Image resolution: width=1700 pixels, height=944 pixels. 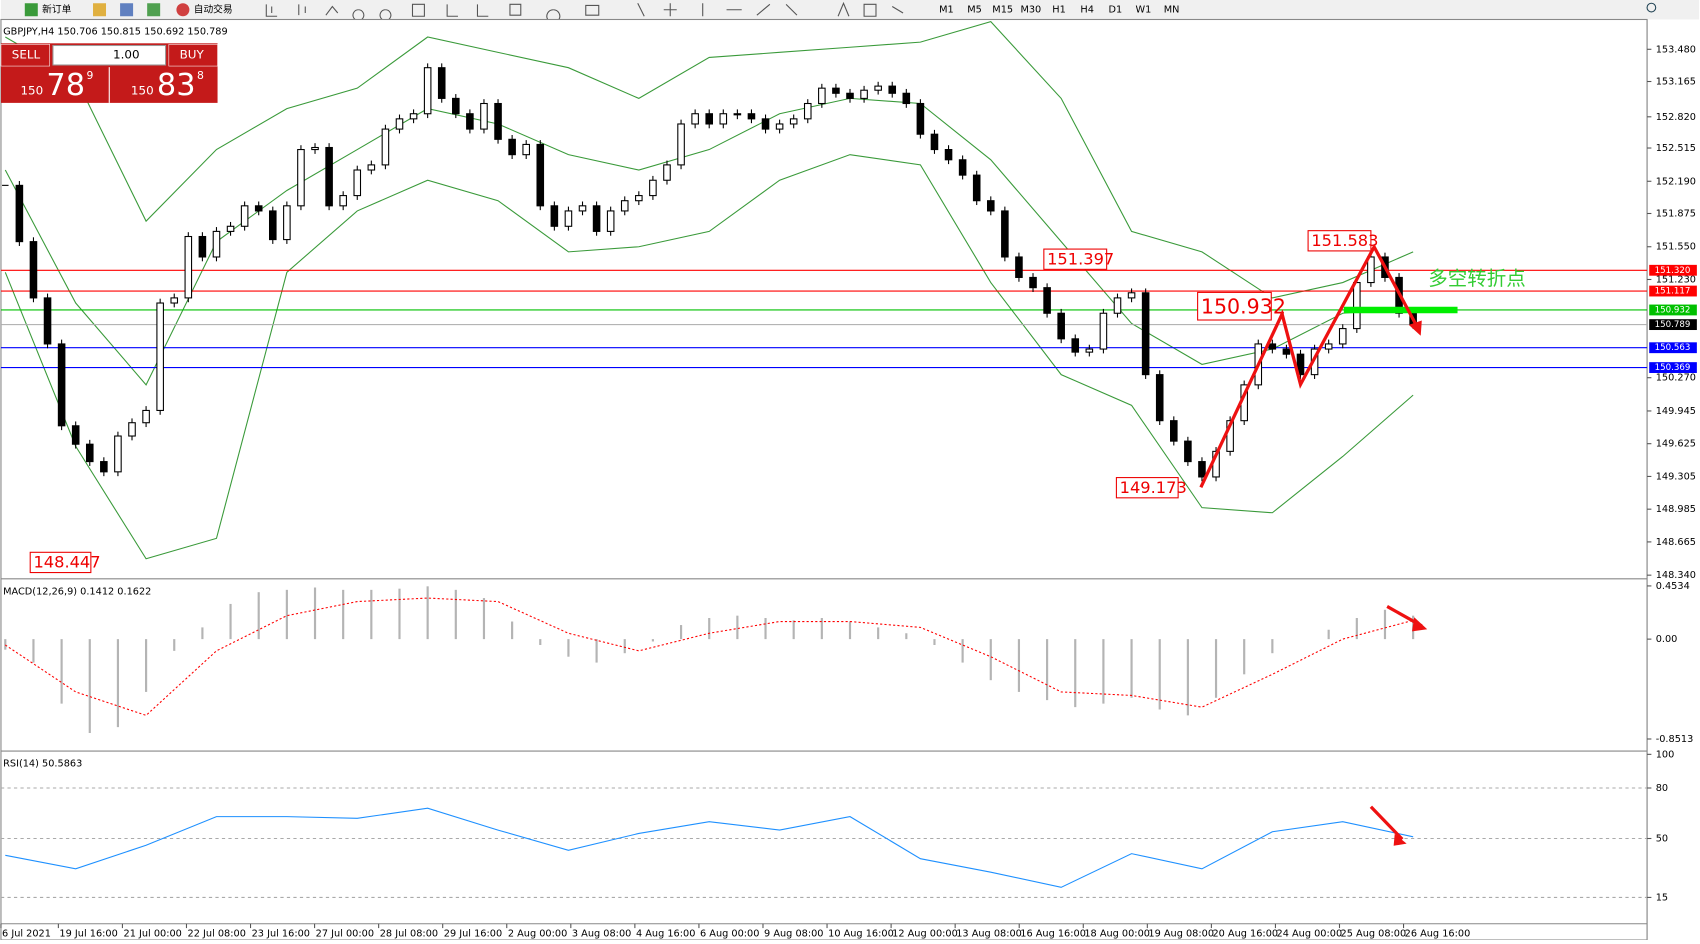 I want to click on auto-trading: 自动交易, so click(x=213, y=9).